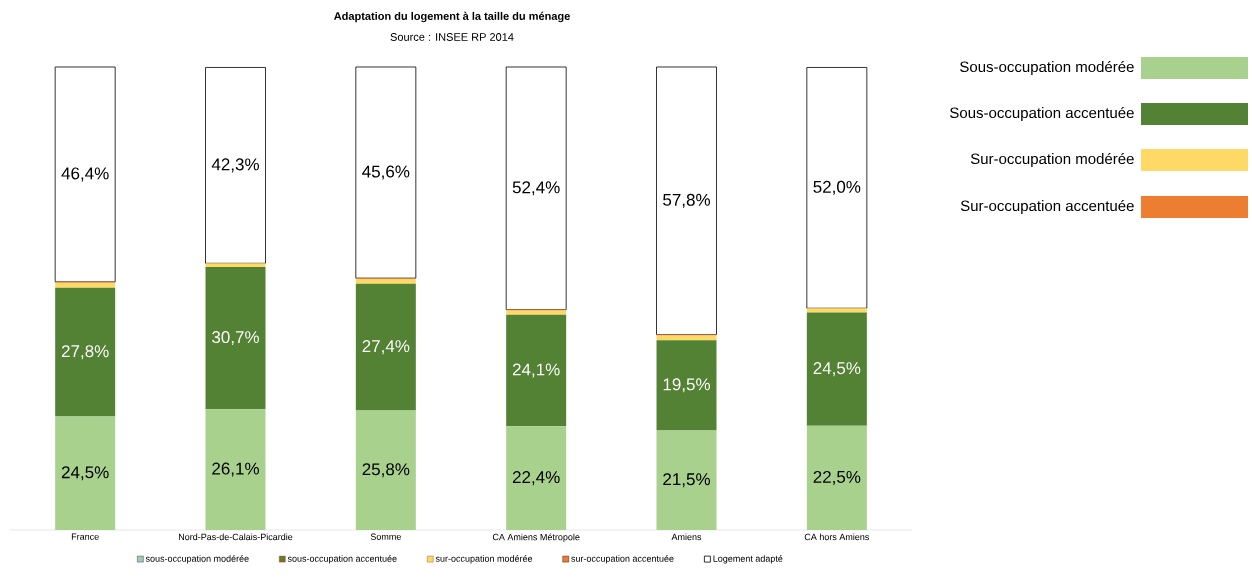  I want to click on data-label: 57,8%, so click(686, 200).